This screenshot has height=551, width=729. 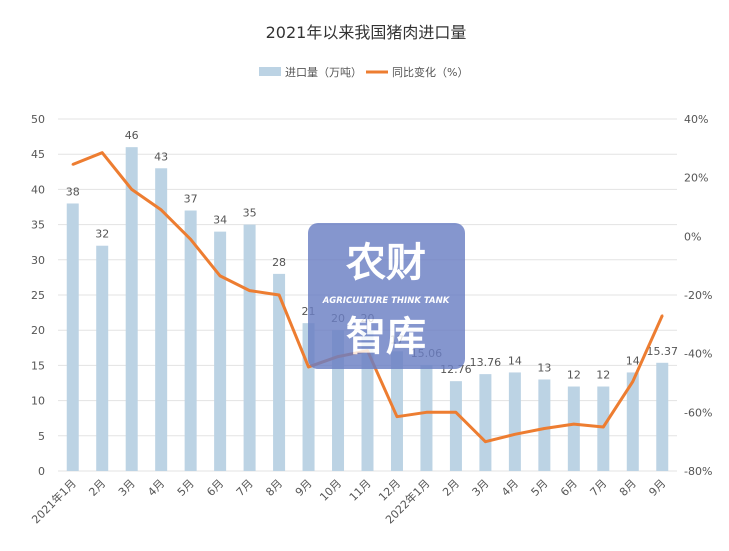 I want to click on y-left-tick-label: 10, so click(x=38, y=401).